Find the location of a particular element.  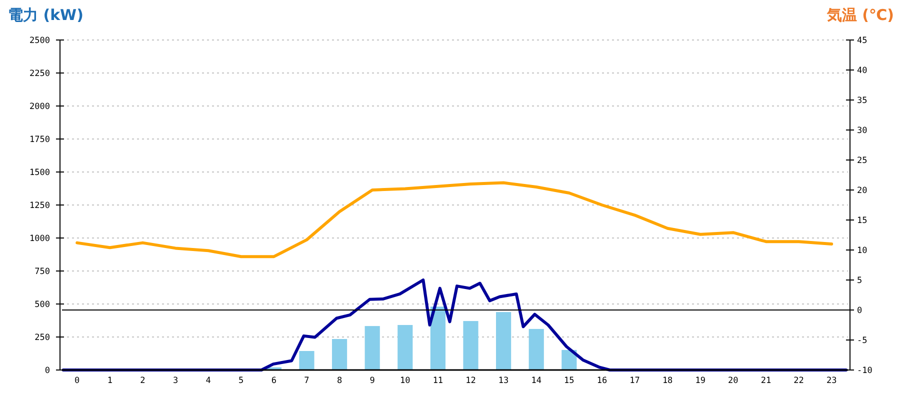

y2-tick-label: 40 is located at coordinates (862, 71).